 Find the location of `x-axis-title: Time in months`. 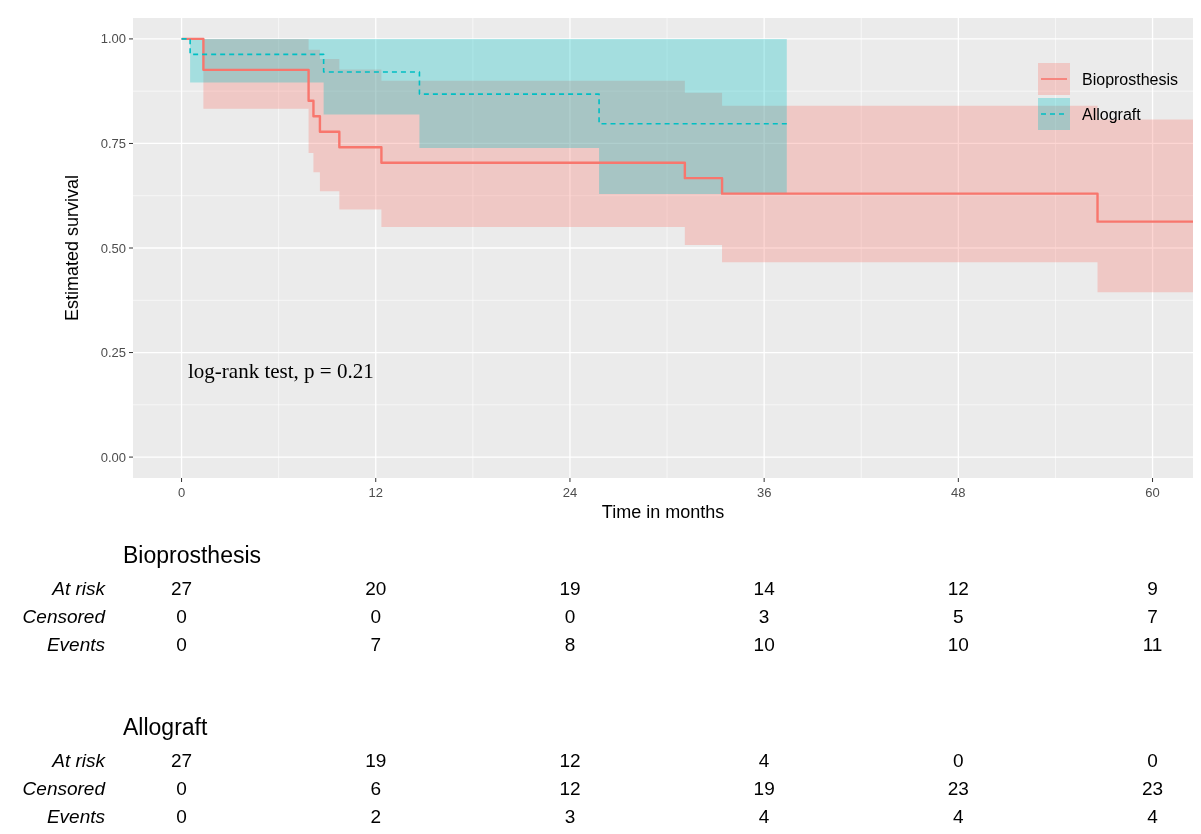

x-axis-title: Time in months is located at coordinates (663, 512).